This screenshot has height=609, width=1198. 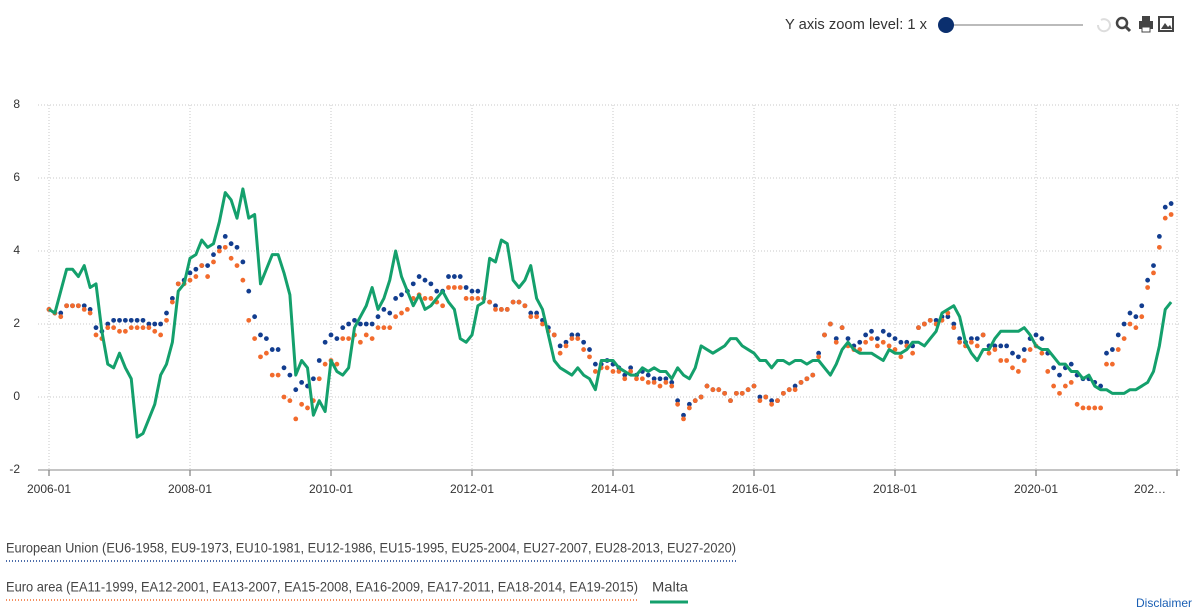 What do you see at coordinates (1146, 24) in the screenshot?
I see `print-icon` at bounding box center [1146, 24].